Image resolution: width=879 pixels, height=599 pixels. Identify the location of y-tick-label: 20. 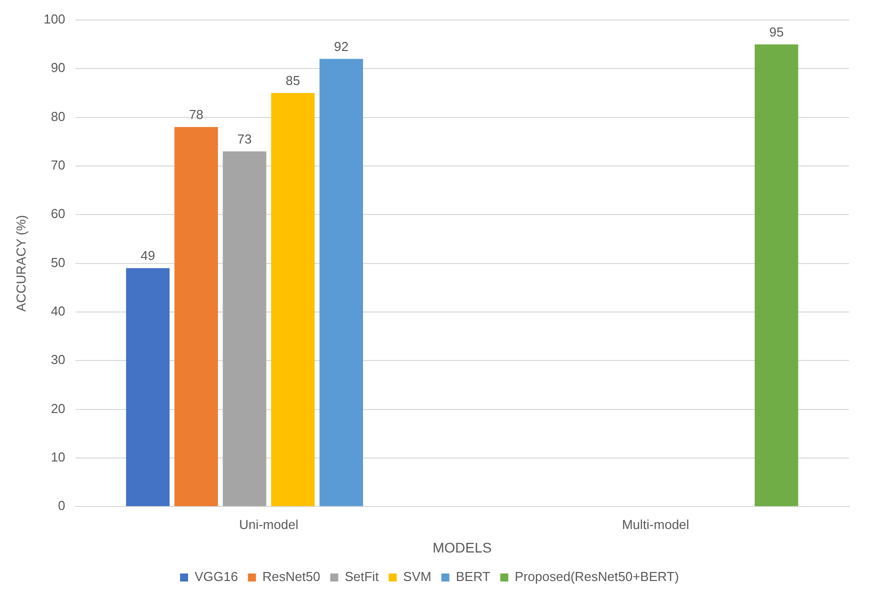
(58, 408).